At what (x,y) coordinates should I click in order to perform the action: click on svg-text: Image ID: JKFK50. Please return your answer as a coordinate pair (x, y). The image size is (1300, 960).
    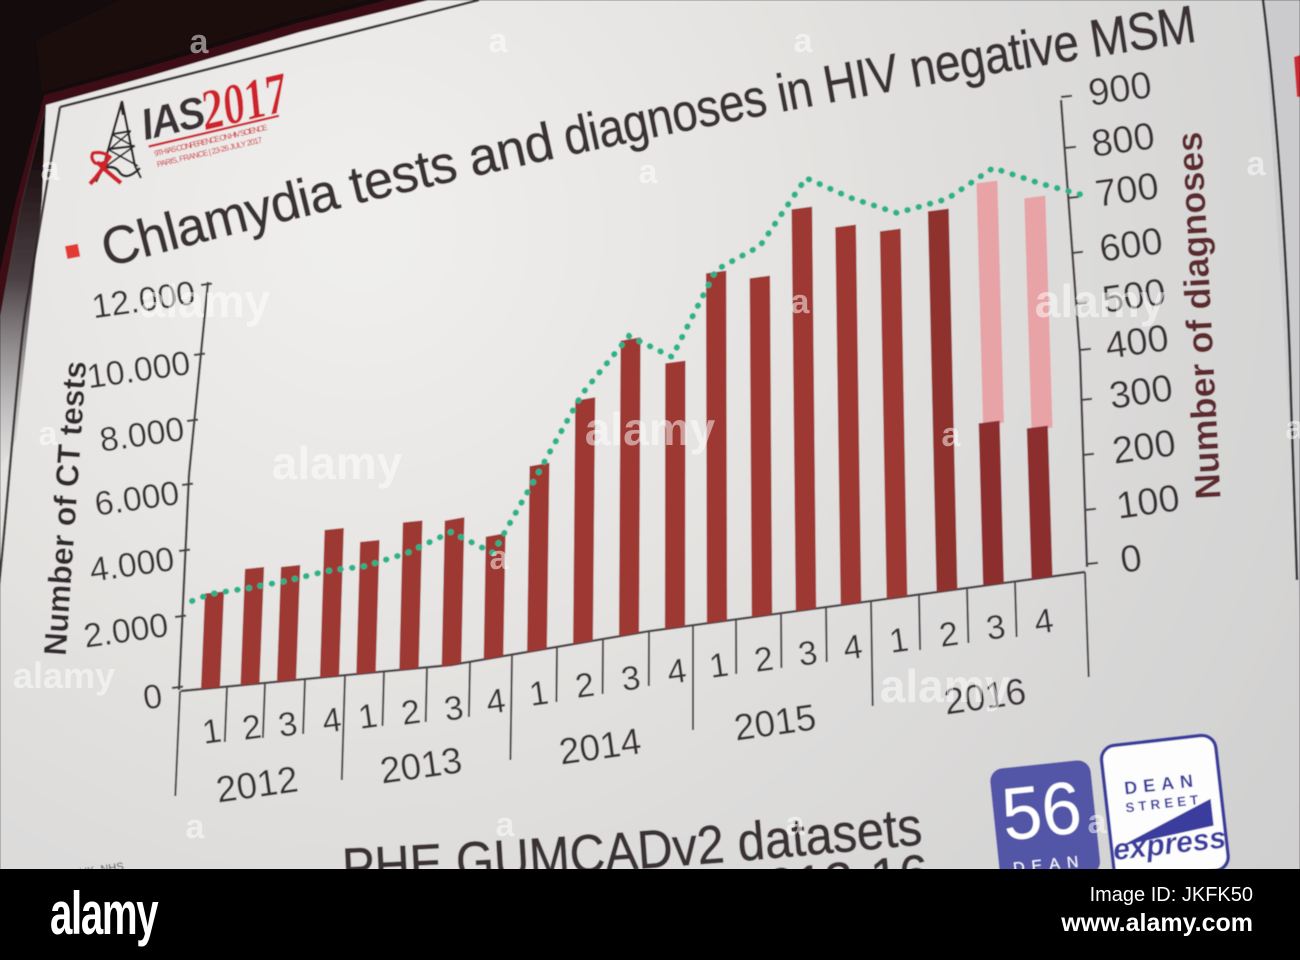
    Looking at the image, I should click on (1171, 895).